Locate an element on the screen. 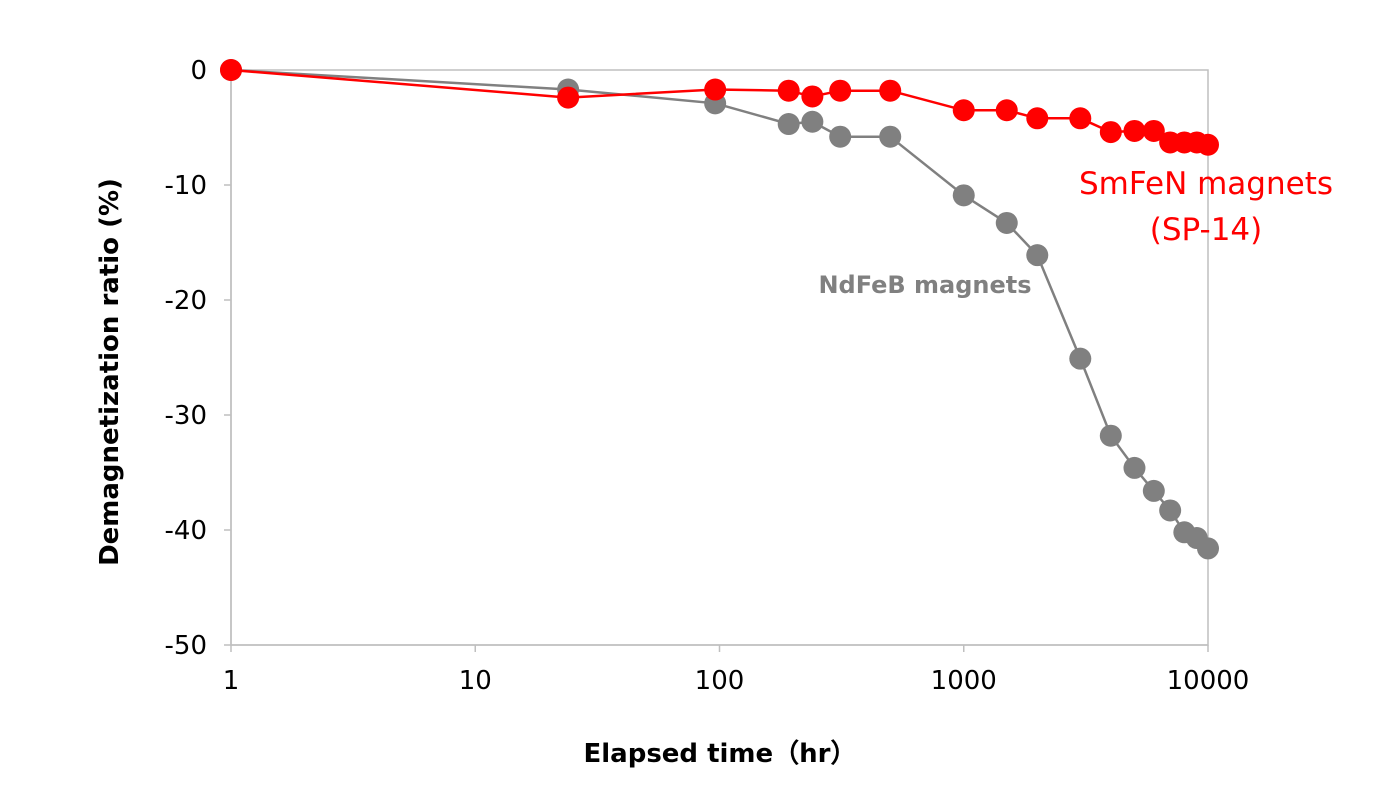  x-tick-label: 100 is located at coordinates (720, 681).